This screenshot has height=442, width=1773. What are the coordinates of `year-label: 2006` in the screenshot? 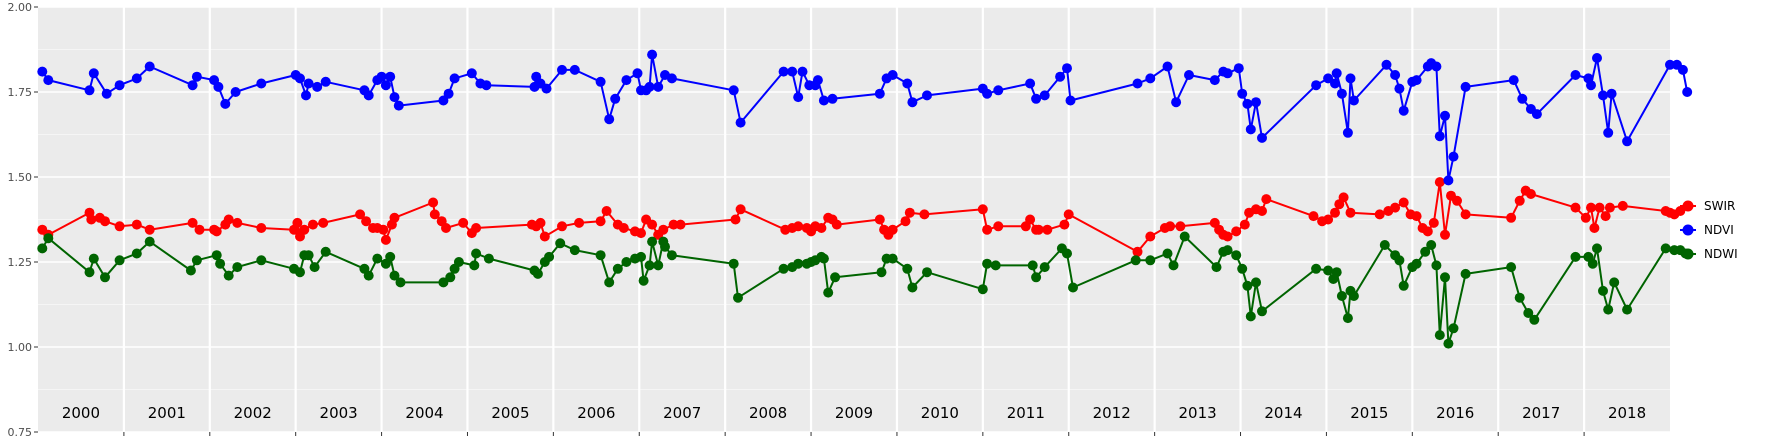 It's located at (596, 413).